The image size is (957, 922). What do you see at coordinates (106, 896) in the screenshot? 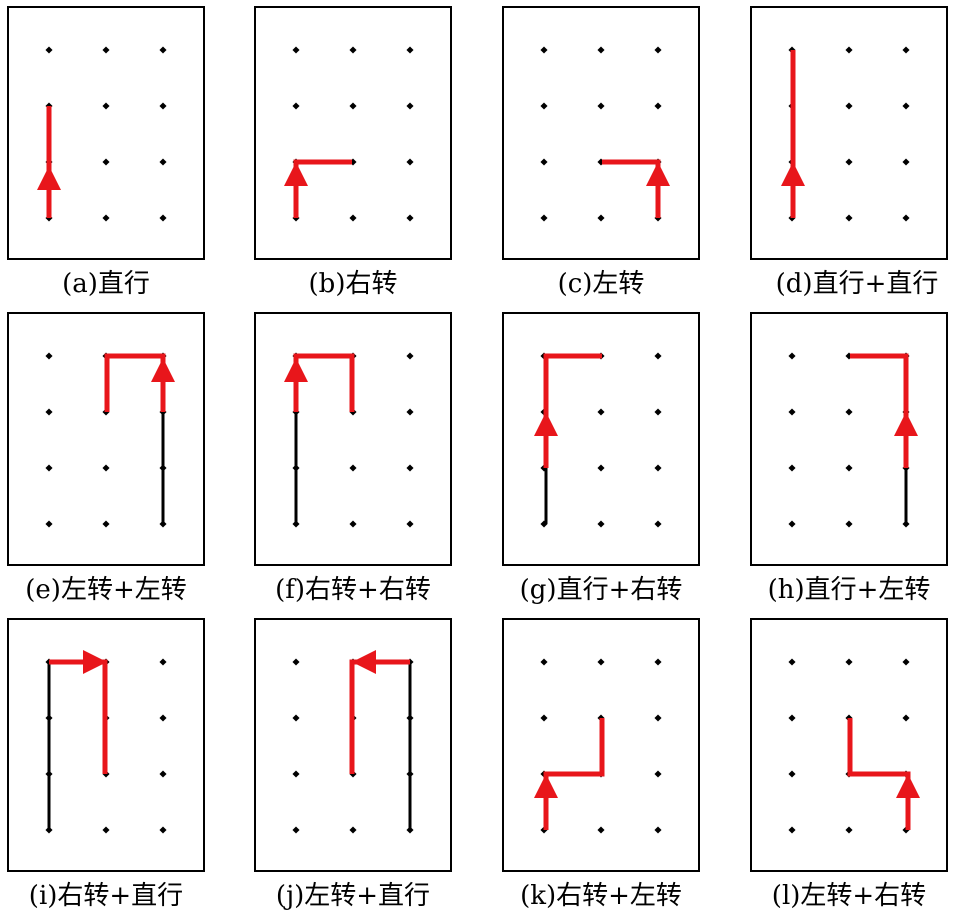
I see `caption-i: (i)右转+直行` at bounding box center [106, 896].